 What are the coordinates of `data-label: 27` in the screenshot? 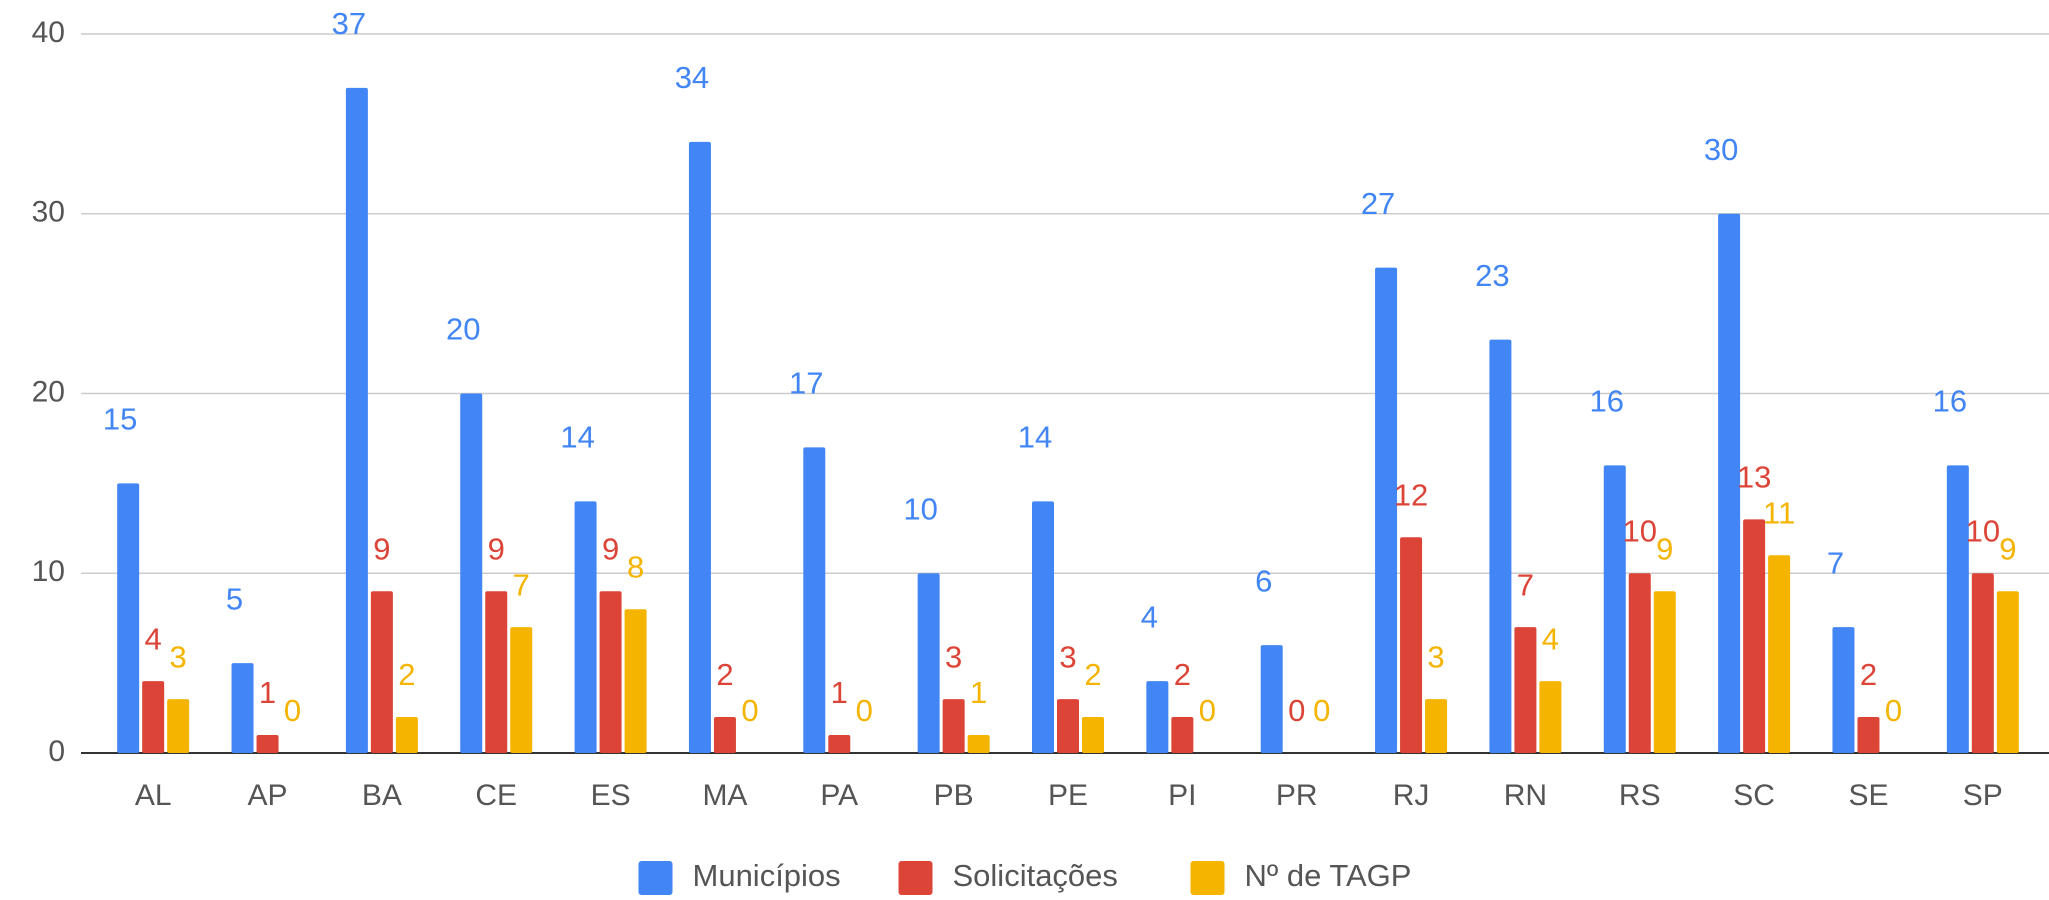 It's located at (1378, 203).